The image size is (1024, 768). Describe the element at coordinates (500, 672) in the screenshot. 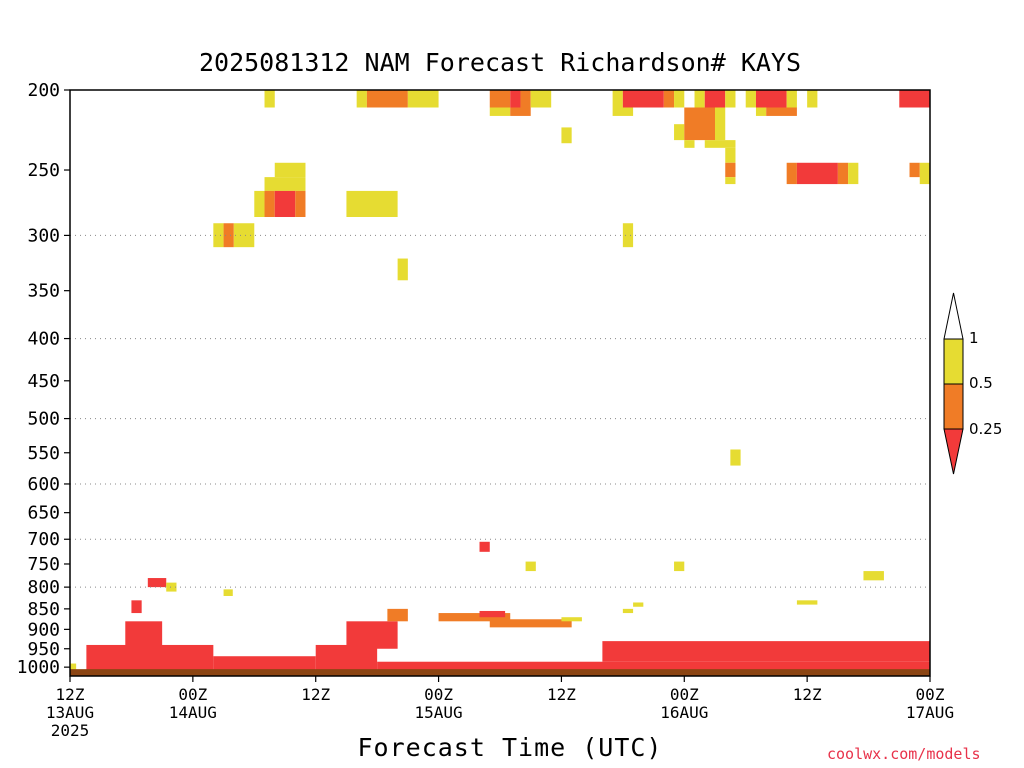

I see `ground-fill` at that location.